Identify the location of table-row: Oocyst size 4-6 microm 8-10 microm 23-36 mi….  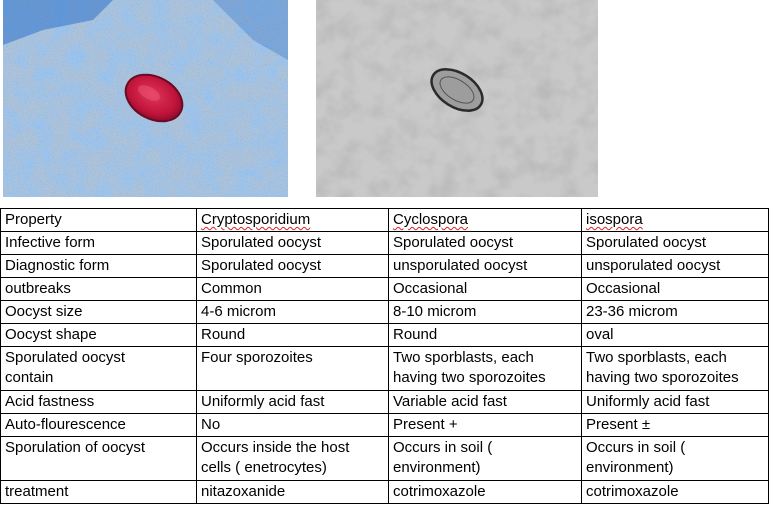
(384, 312).